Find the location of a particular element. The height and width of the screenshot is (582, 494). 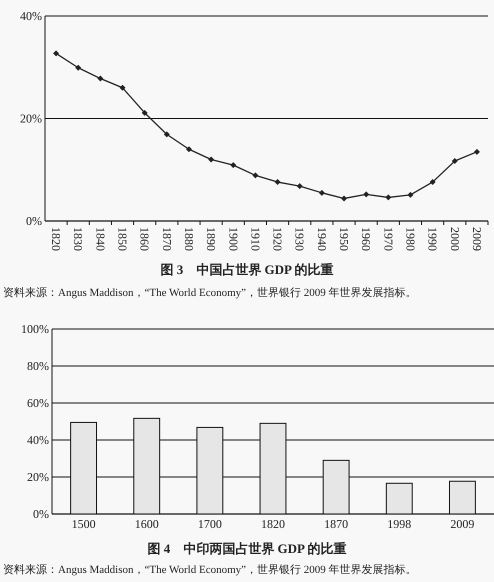

x-tick-label: 1890 is located at coordinates (211, 239).